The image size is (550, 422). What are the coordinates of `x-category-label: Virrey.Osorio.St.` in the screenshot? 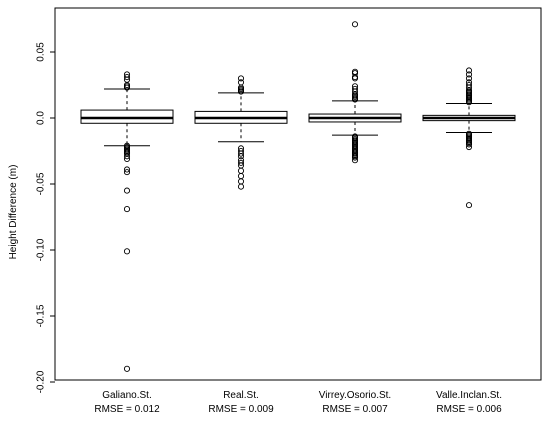 It's located at (355, 395).